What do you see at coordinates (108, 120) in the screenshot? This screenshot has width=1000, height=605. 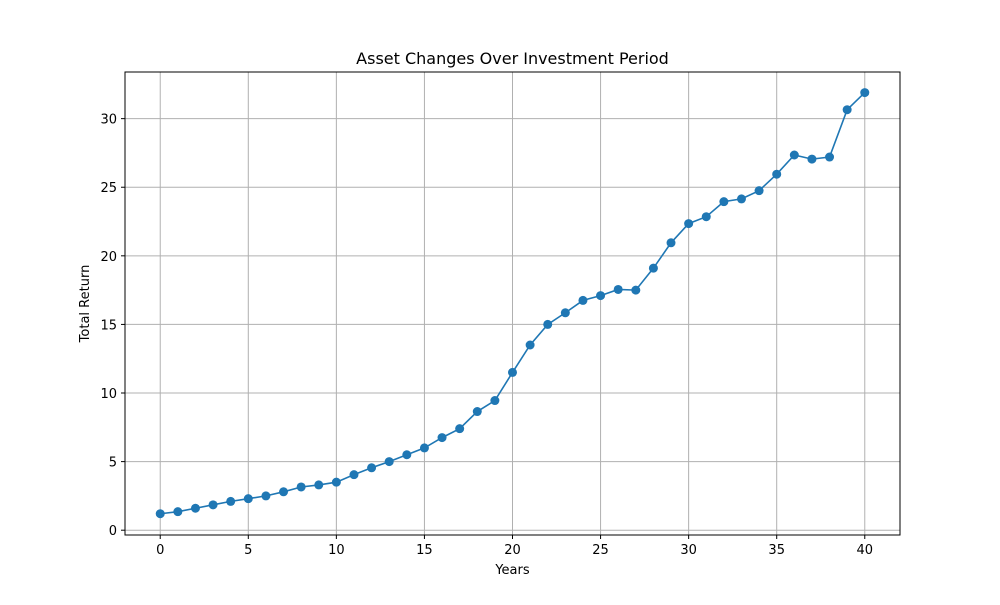 I see `y-tick-label: 30` at bounding box center [108, 120].